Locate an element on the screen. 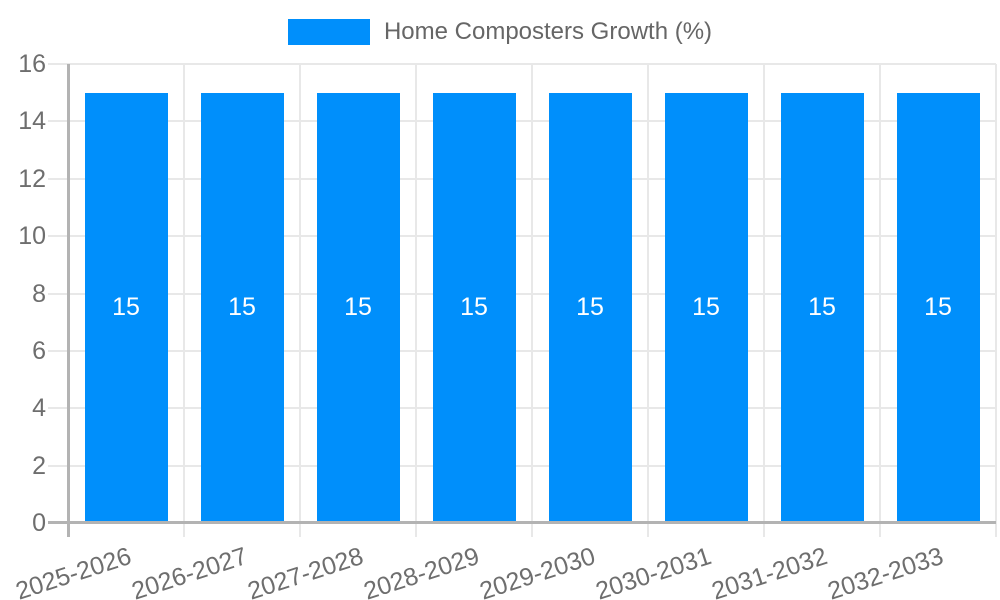  y-tick-label: 10 is located at coordinates (32, 236).